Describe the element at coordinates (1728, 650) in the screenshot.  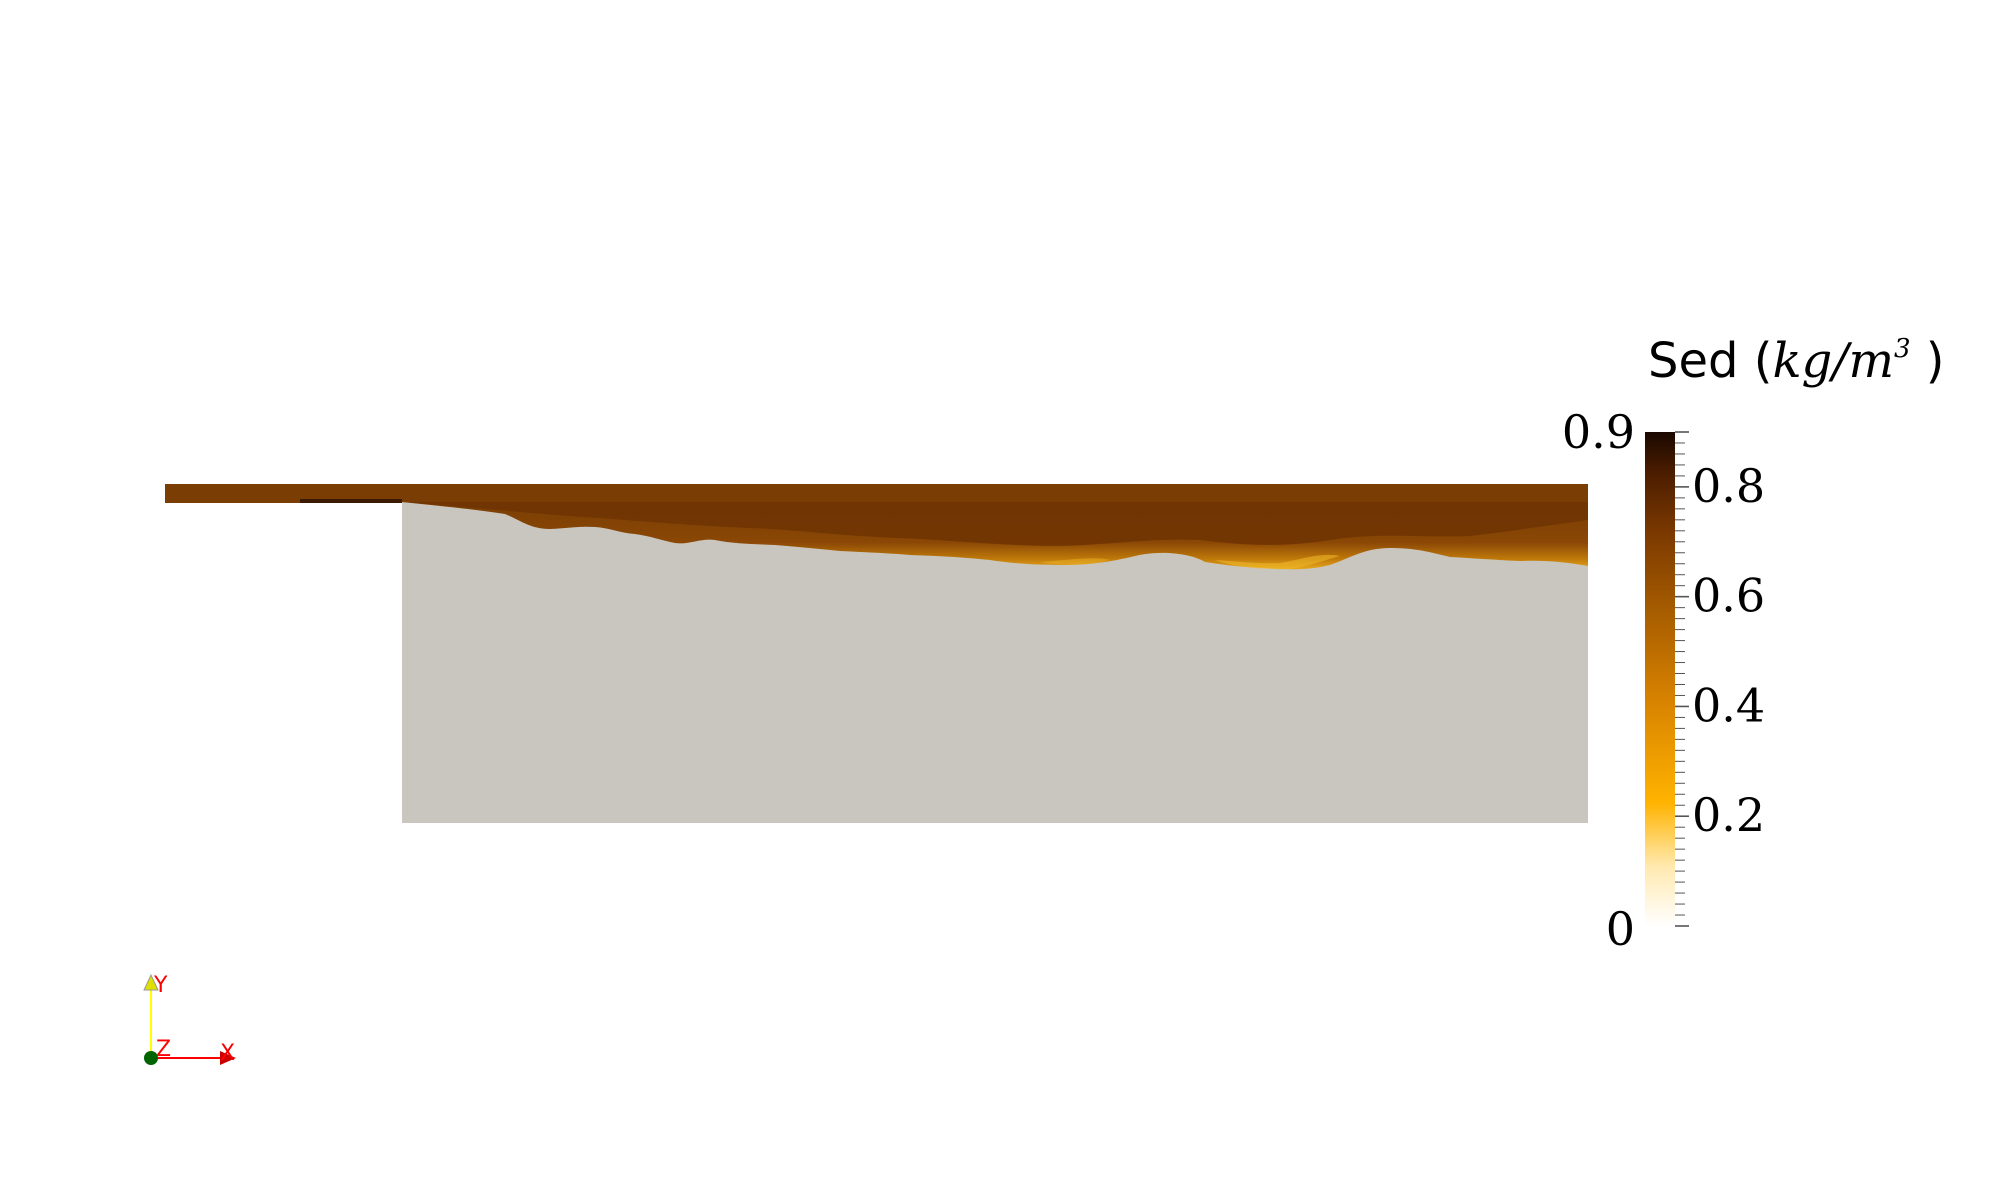
I see `colorbar-tick-labels: 0.8 0.6 0.4 0.2` at that location.